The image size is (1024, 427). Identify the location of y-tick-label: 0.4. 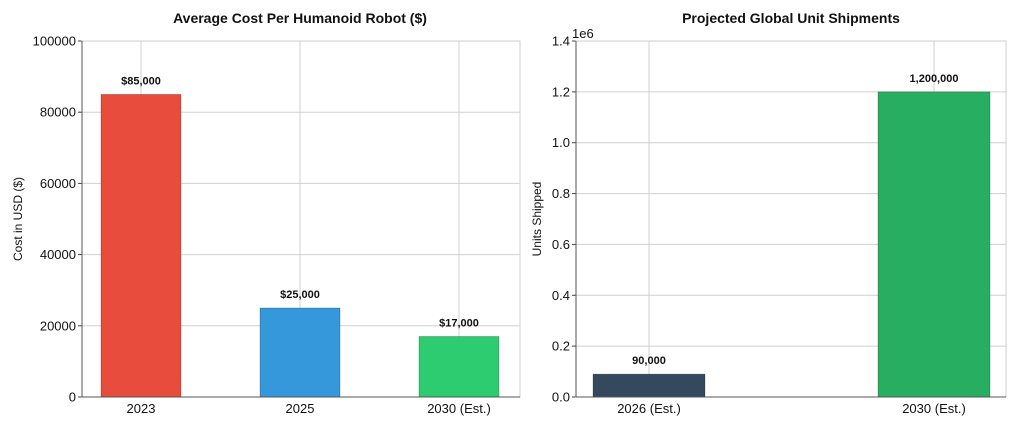
(561, 295).